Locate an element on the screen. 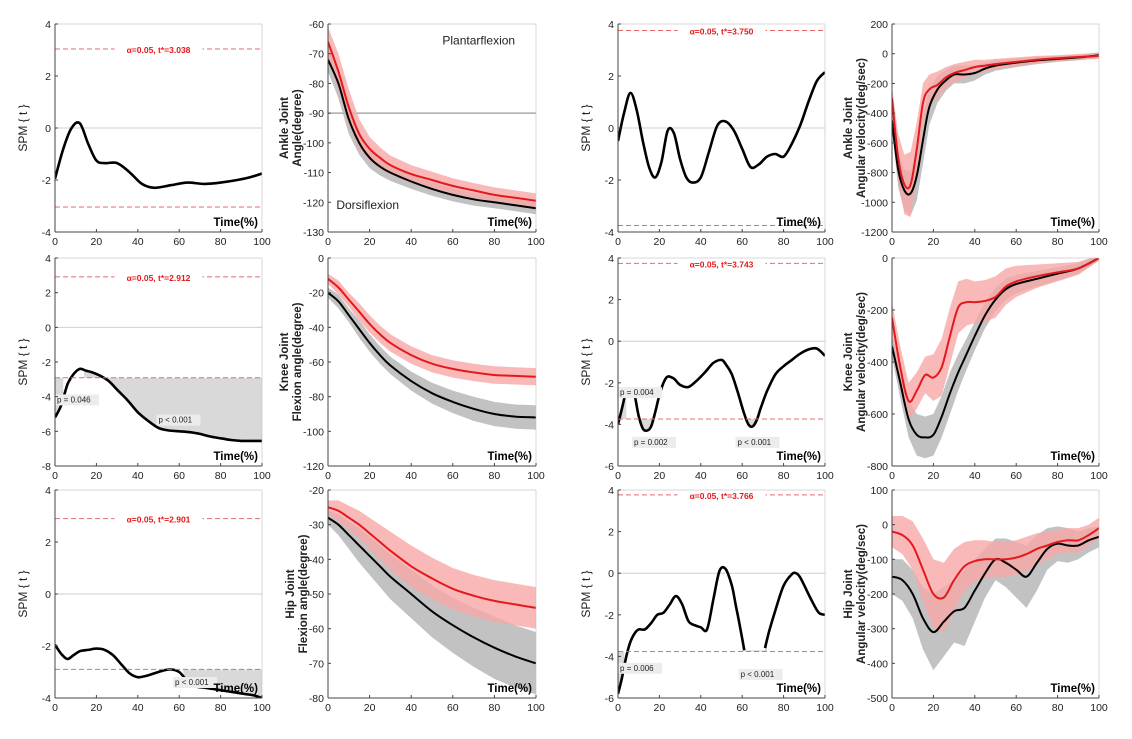  y-tick-label: -100 is located at coordinates (313, 144).